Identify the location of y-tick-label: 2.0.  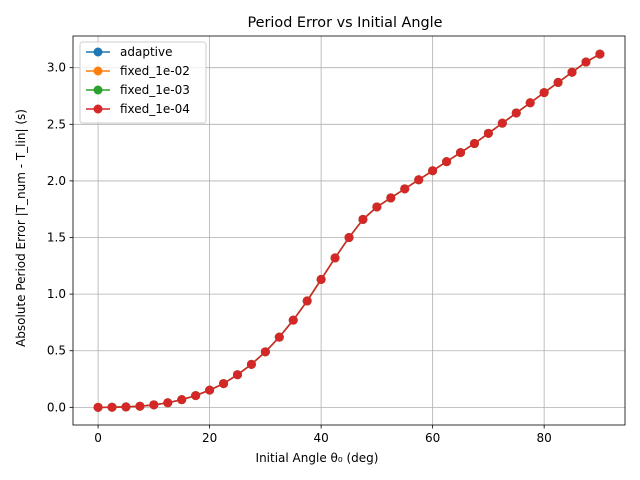
(56, 181).